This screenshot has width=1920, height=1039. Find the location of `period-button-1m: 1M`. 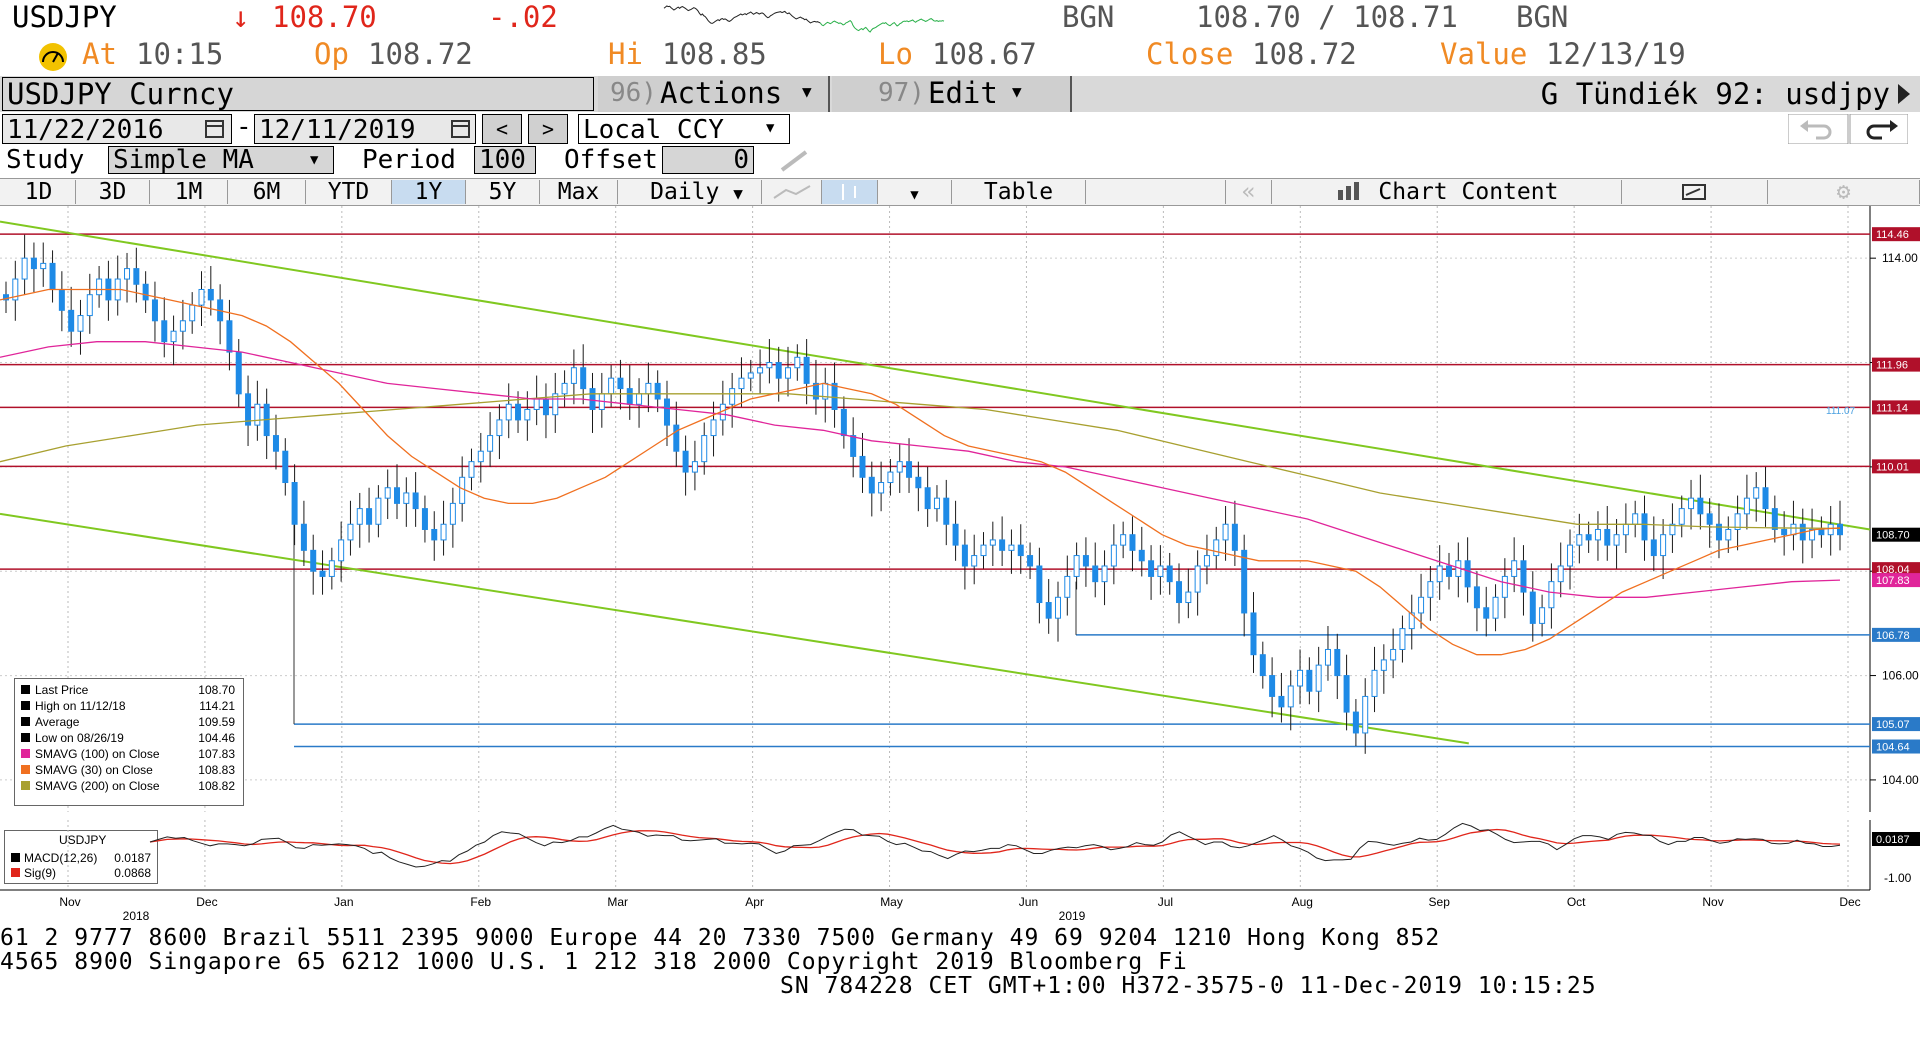

period-button-1m: 1M is located at coordinates (189, 192).